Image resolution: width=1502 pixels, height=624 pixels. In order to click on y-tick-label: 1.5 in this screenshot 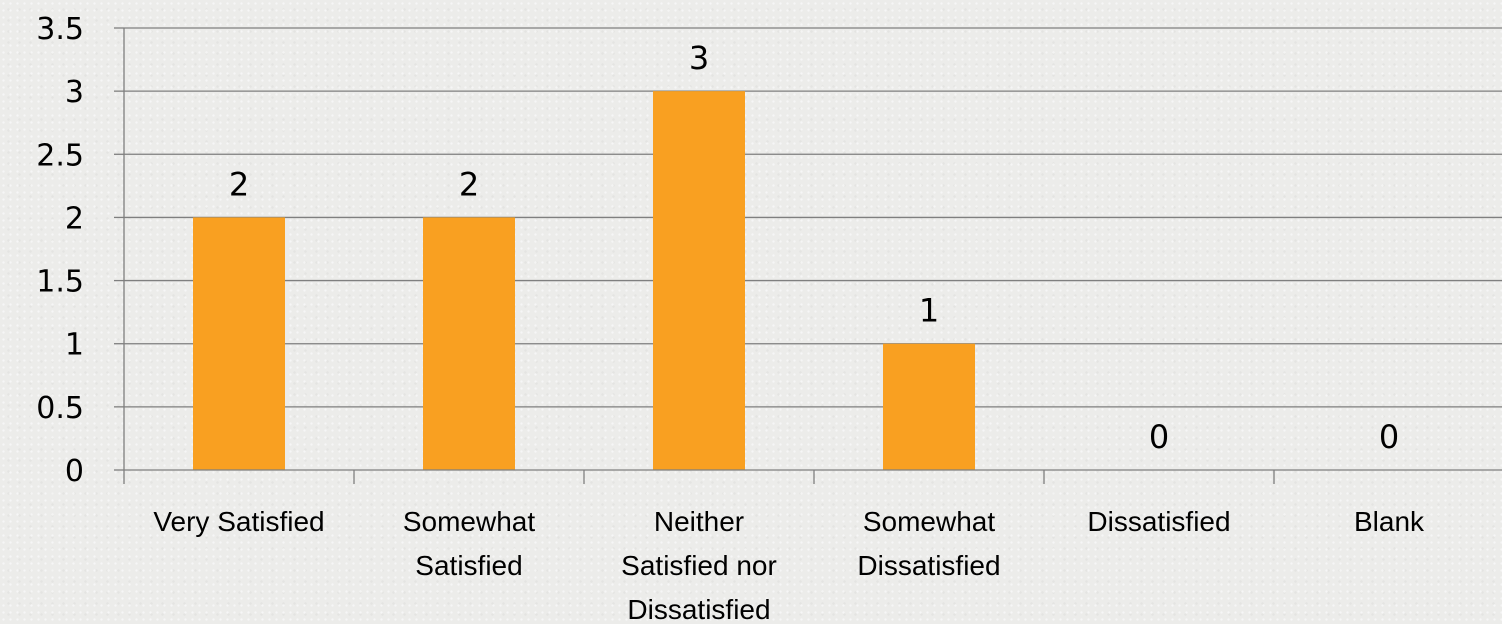, I will do `click(60, 282)`.